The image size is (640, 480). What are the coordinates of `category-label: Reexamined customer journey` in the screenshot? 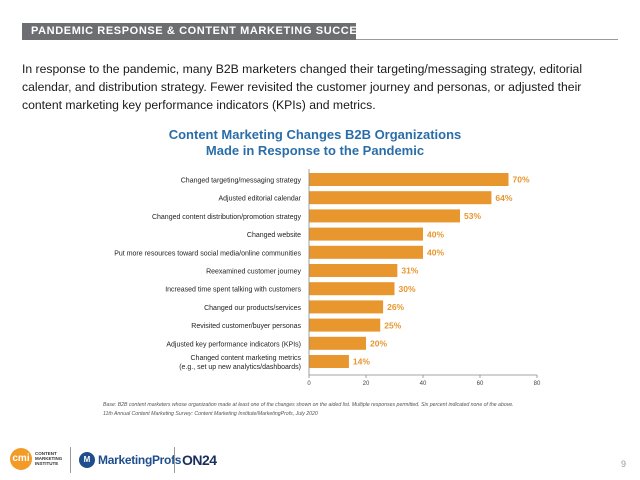 It's located at (253, 272).